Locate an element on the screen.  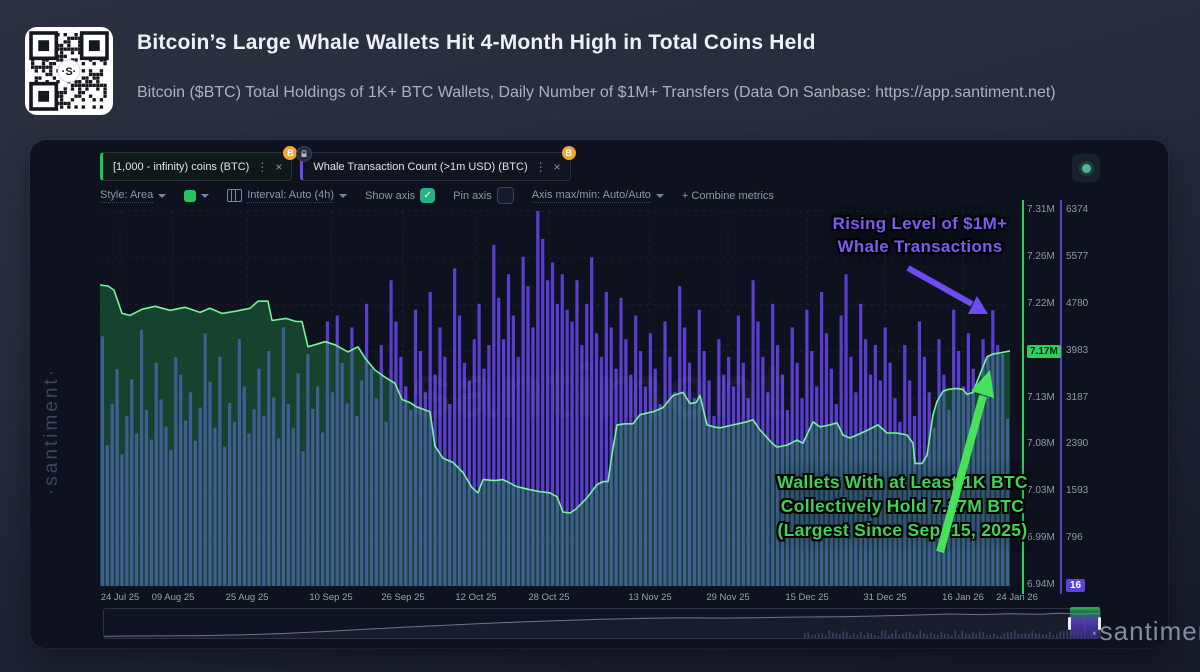
minimap-handle-left is located at coordinates (1070, 623).